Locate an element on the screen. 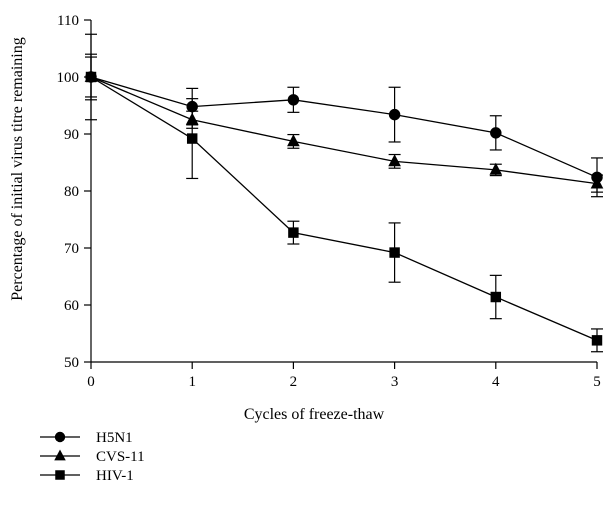 The image size is (613, 520). legend-marker-h5n1 is located at coordinates (60, 437).